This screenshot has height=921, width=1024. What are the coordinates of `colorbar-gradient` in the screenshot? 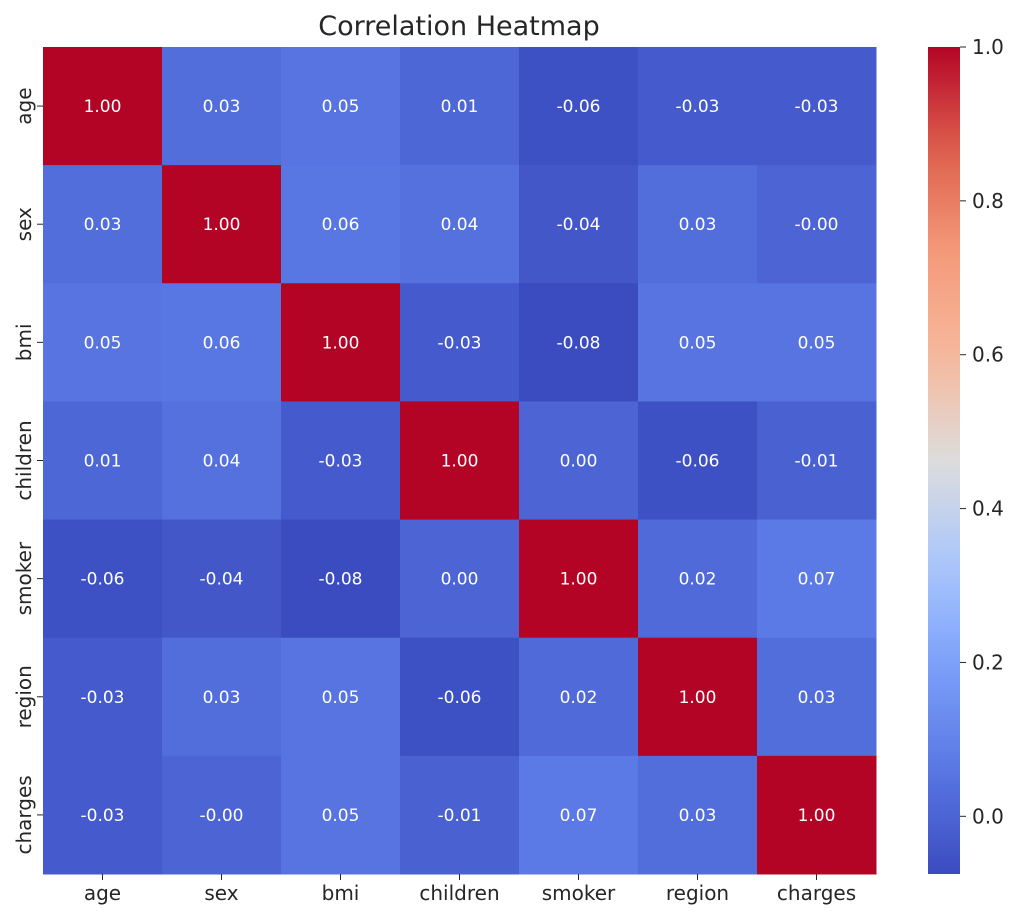 It's located at (944, 460).